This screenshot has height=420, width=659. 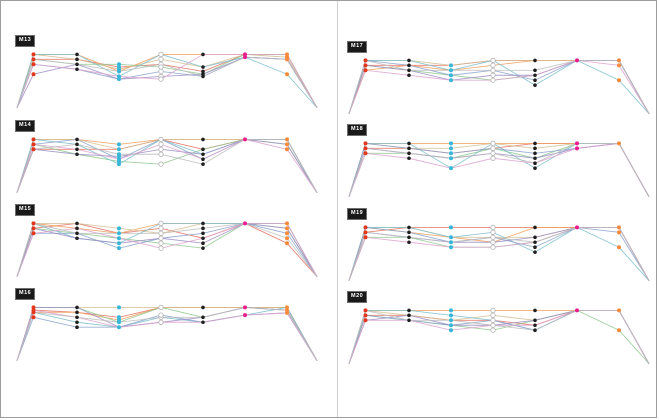 I want to click on panel-row2-right: M18, so click(x=501, y=170).